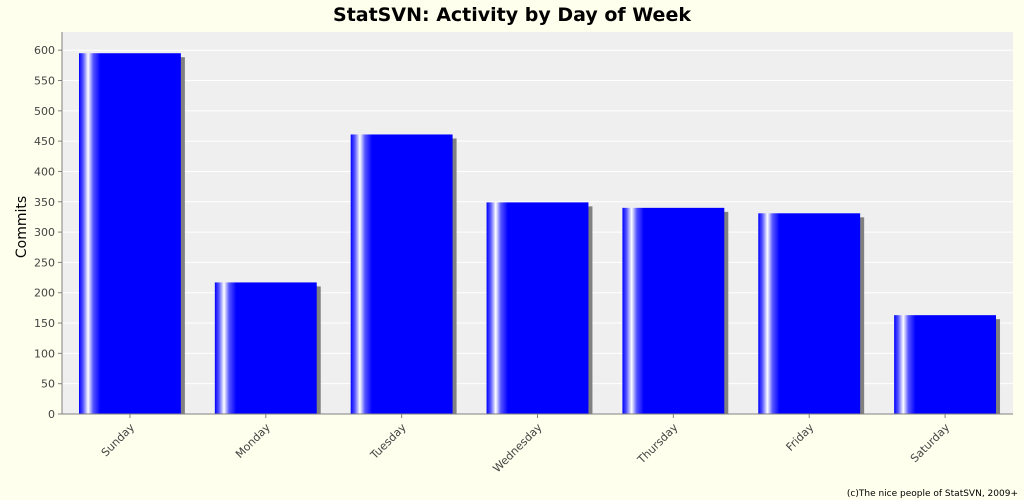  I want to click on credit-text: (c)The nice people of StatSVN, 2009+, so click(932, 494).